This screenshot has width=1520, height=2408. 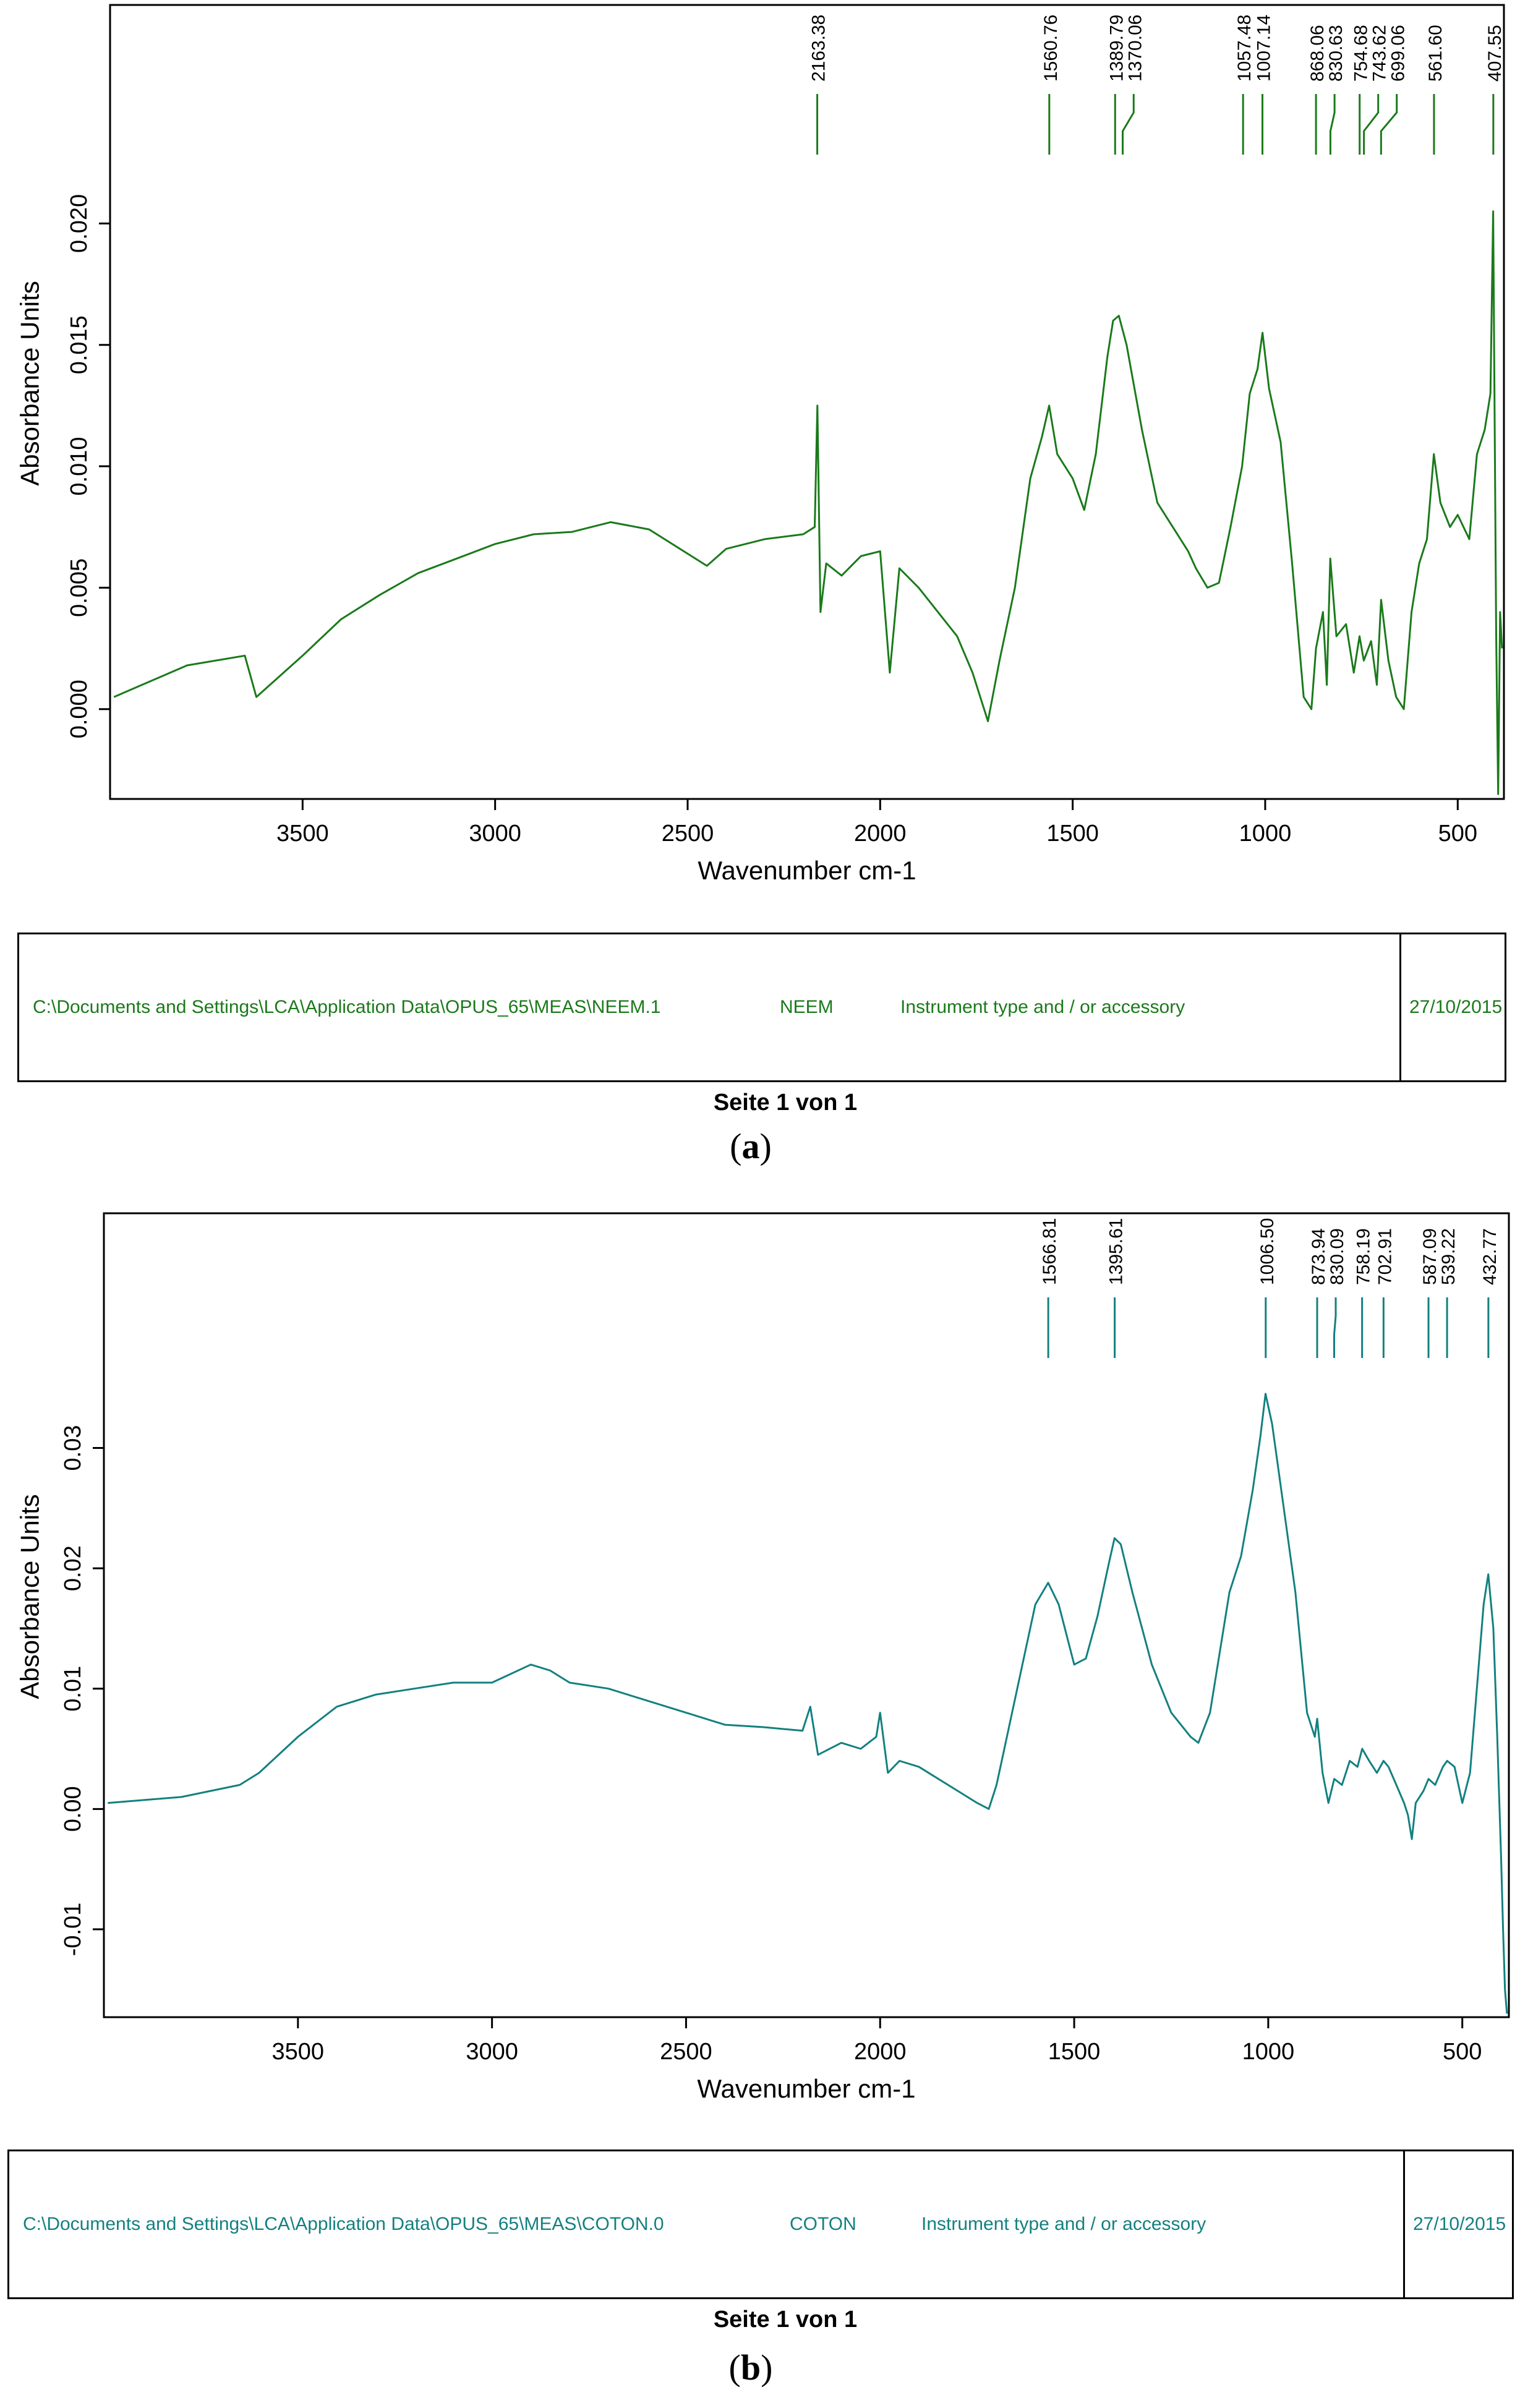 I want to click on peak-label-a-7: 830.63, so click(x=1336, y=53).